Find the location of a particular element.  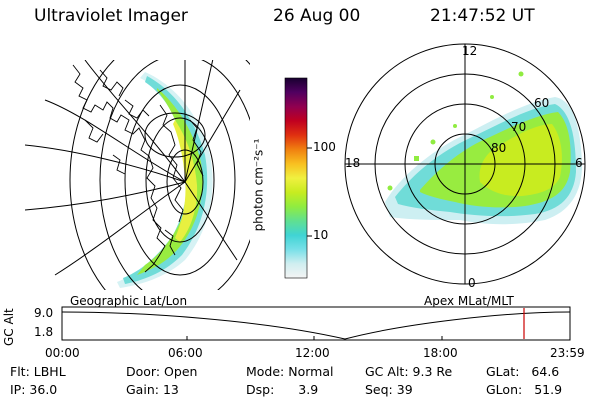

mlt-label-dusk: 18 is located at coordinates (353, 163).